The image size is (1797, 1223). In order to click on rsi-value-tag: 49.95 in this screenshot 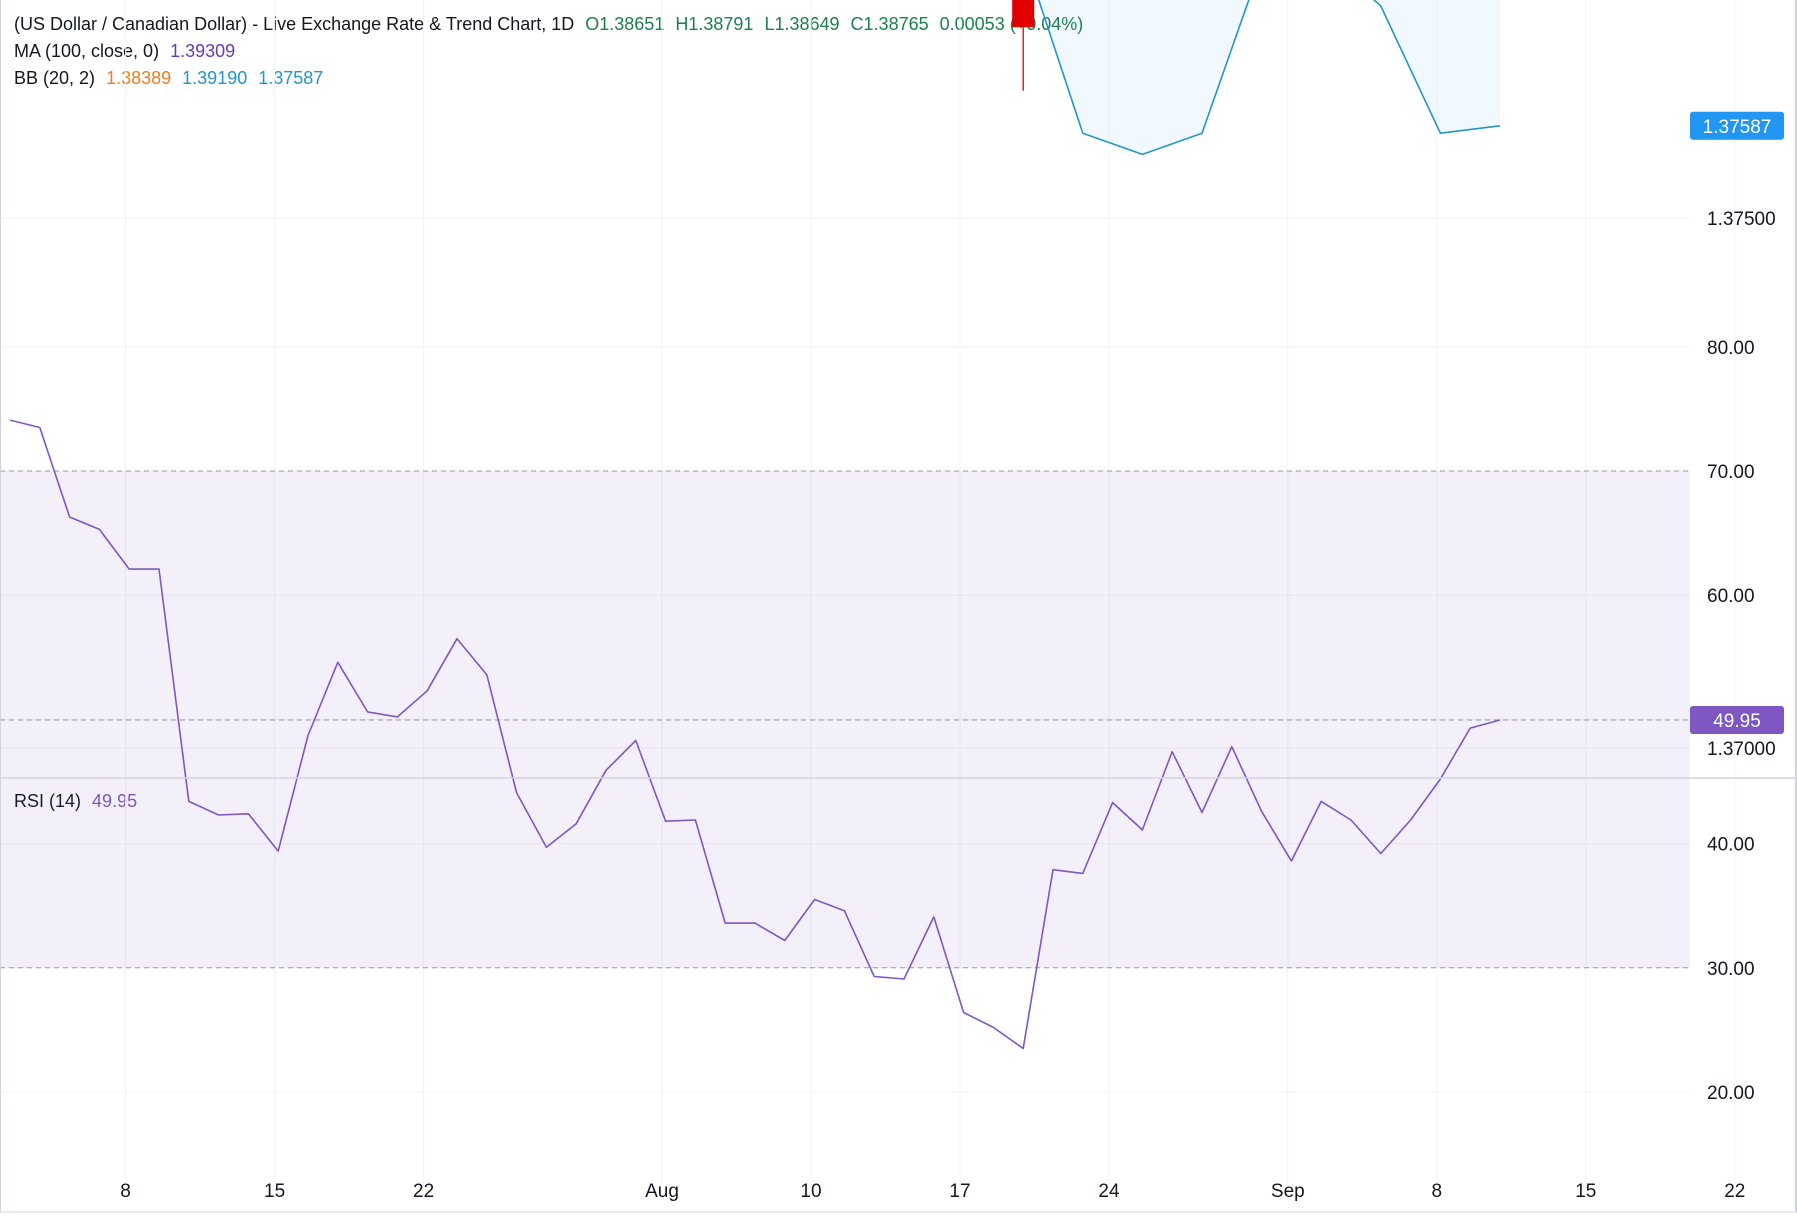, I will do `click(1737, 720)`.